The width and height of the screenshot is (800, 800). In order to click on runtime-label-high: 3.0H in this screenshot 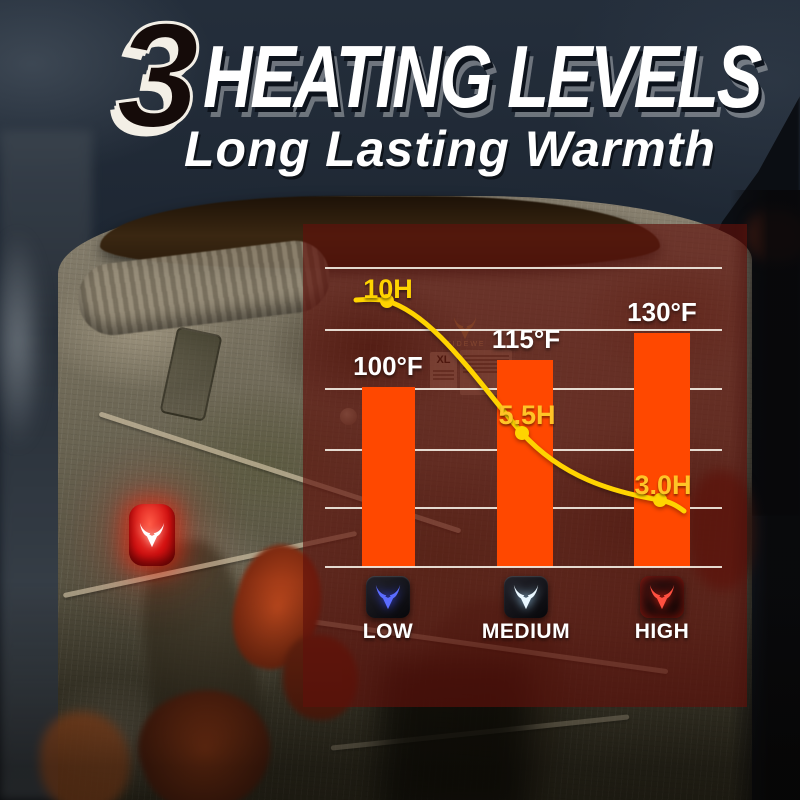, I will do `click(663, 485)`.